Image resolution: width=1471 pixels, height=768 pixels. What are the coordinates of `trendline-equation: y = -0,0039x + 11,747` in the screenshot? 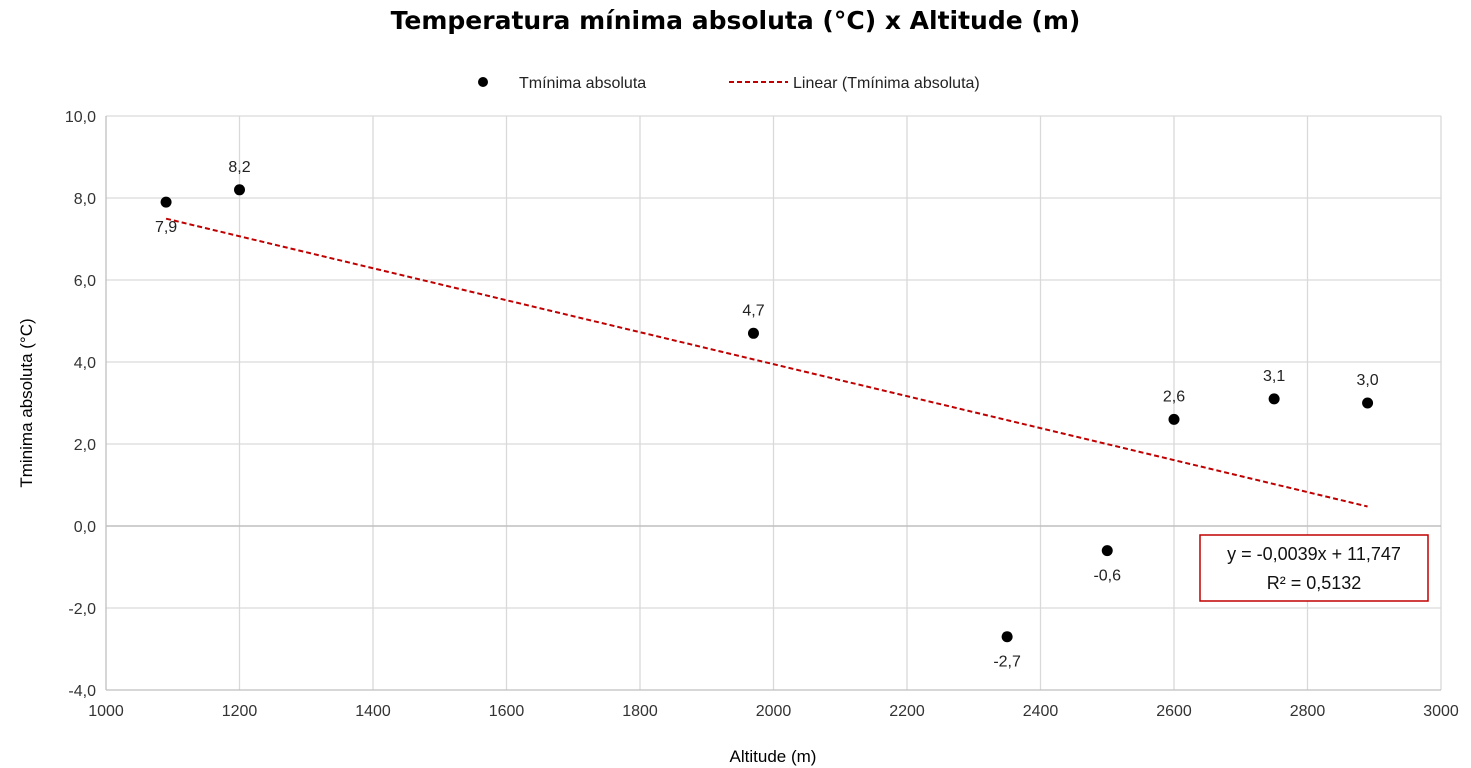 It's located at (1314, 554).